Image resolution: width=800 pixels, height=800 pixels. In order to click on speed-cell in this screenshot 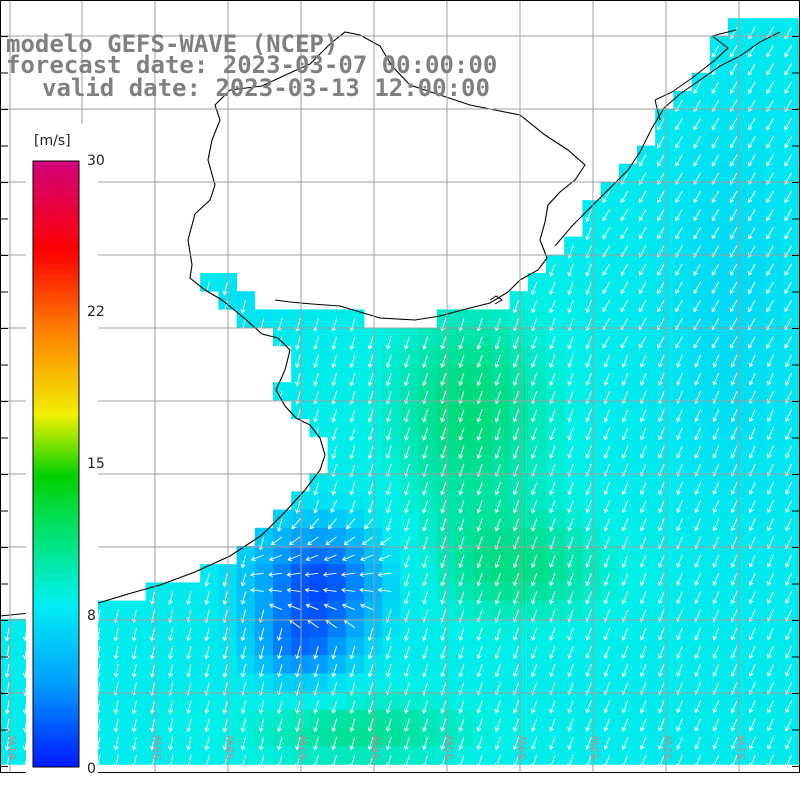, I will do `click(318, 573)`.